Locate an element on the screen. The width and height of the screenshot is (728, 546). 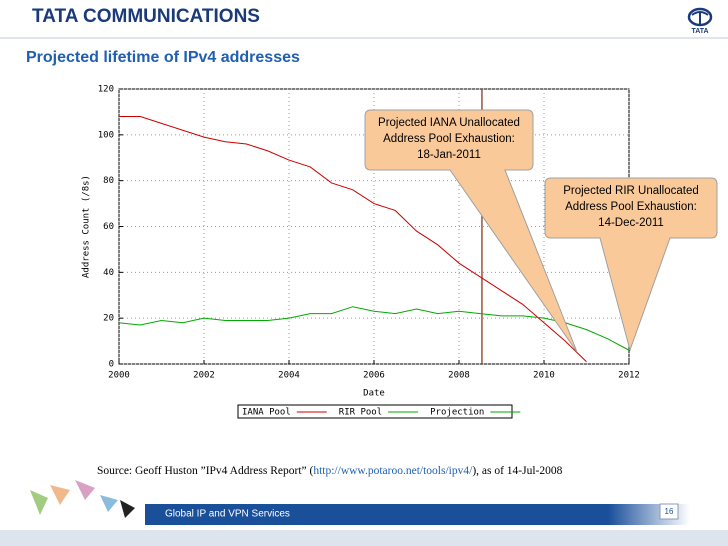
y-tick-label: 60 is located at coordinates (108, 227).